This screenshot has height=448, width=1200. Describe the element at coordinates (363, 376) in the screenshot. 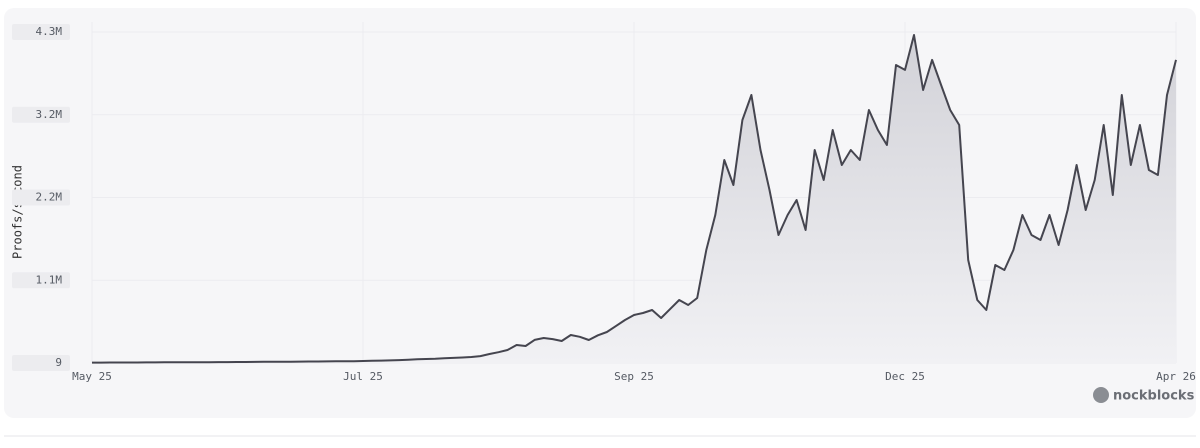

I see `x-tick-label: Jul 25` at that location.